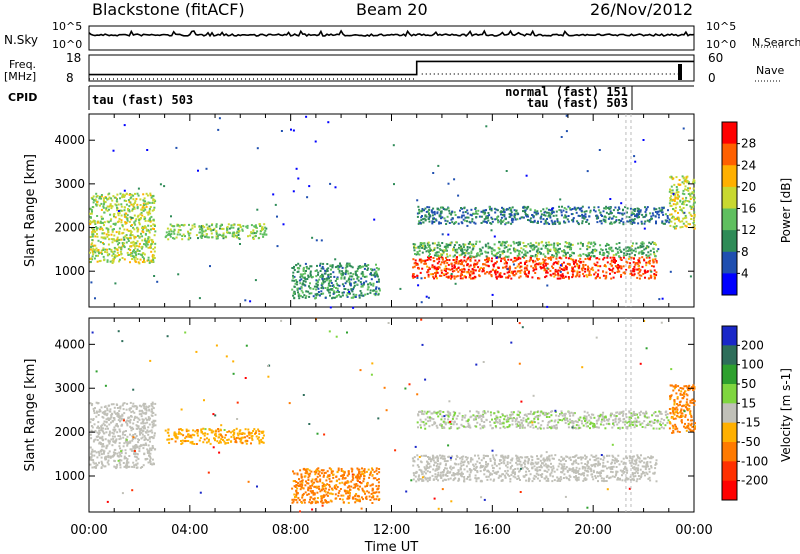  I want to click on colorbar-swatch-power, so click(729, 176).